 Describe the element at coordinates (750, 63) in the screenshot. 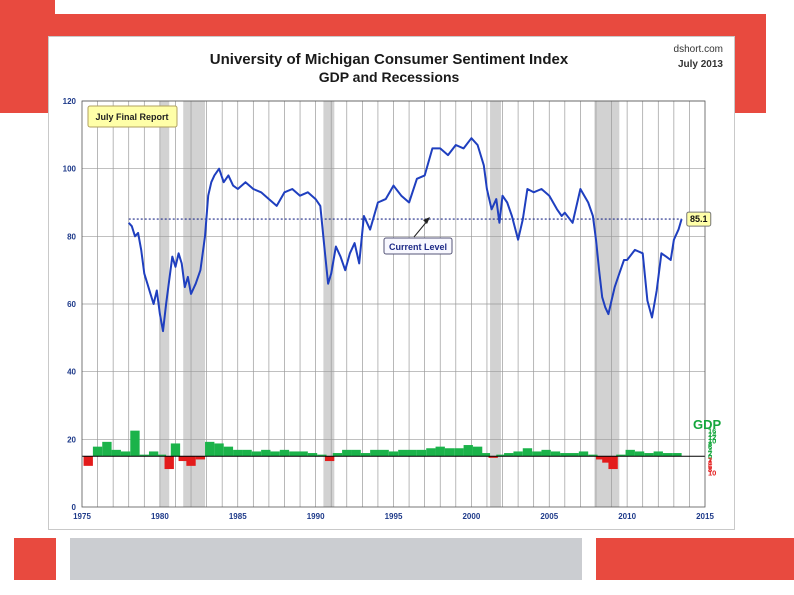

I see `decor-block-top-right` at that location.